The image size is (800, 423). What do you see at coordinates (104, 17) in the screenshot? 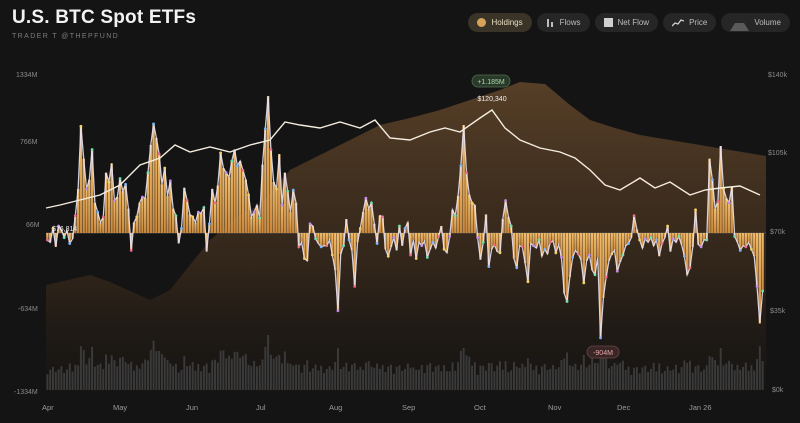
I see `page-title: U.S. BTC Spot ETFs` at bounding box center [104, 17].